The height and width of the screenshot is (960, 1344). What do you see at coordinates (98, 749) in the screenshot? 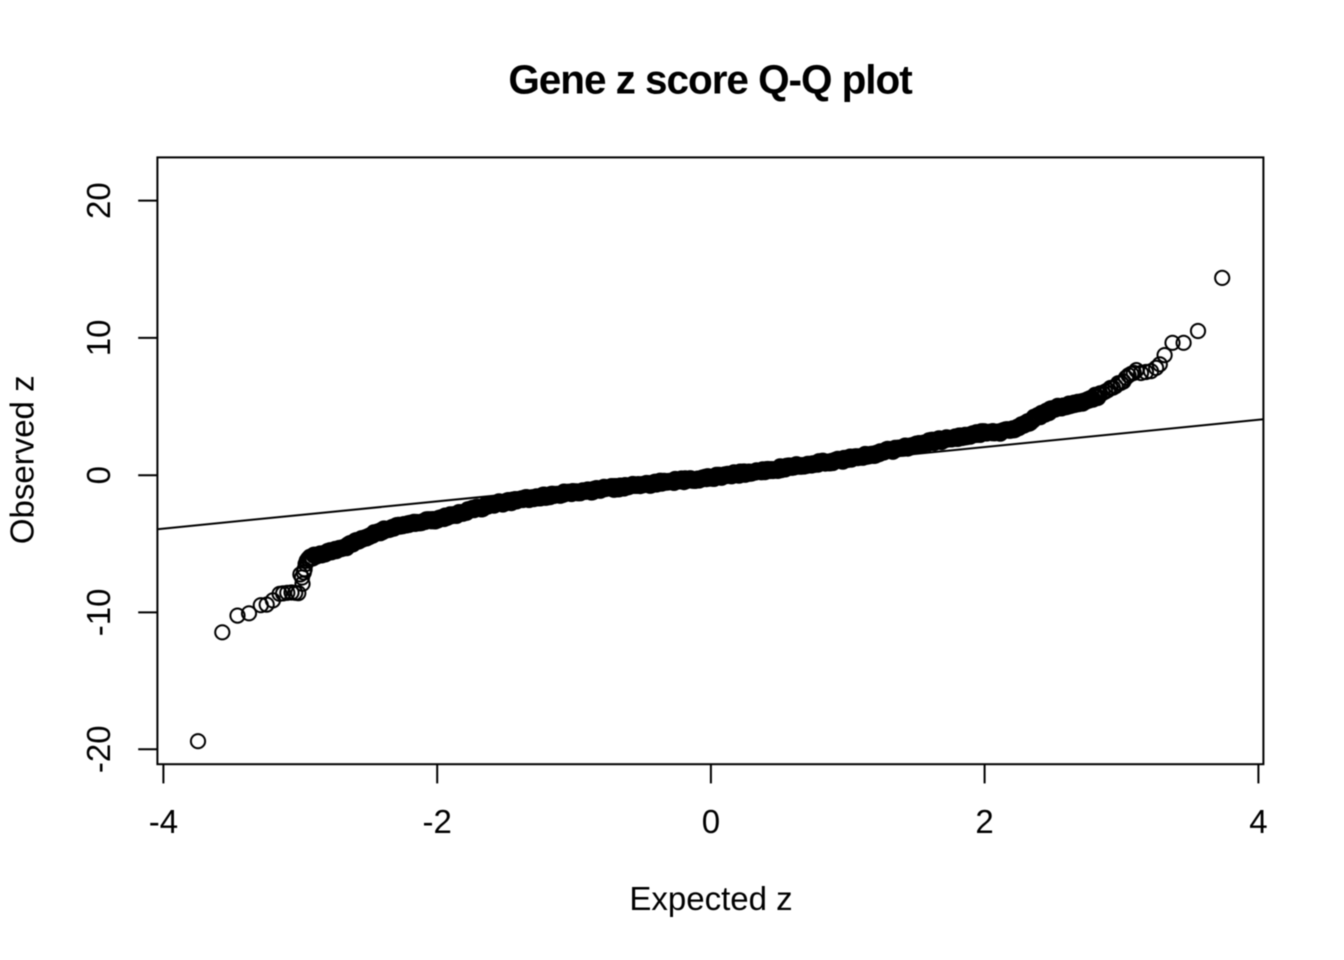
I see `svg-text: -20` at bounding box center [98, 749].